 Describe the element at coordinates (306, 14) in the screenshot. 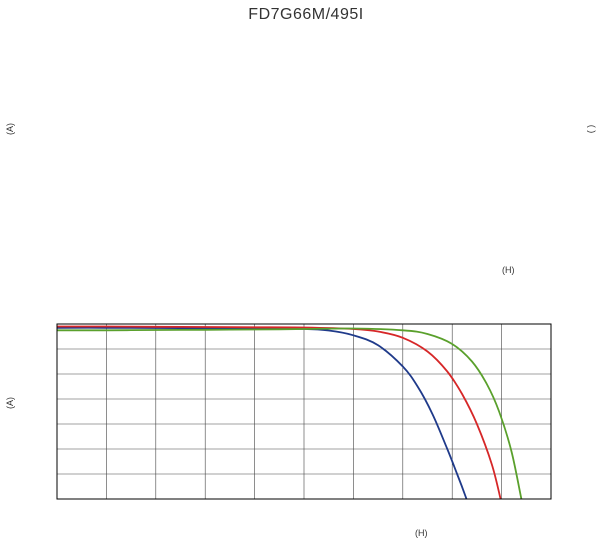

I see `chart-title: FD7G66M/495I` at that location.